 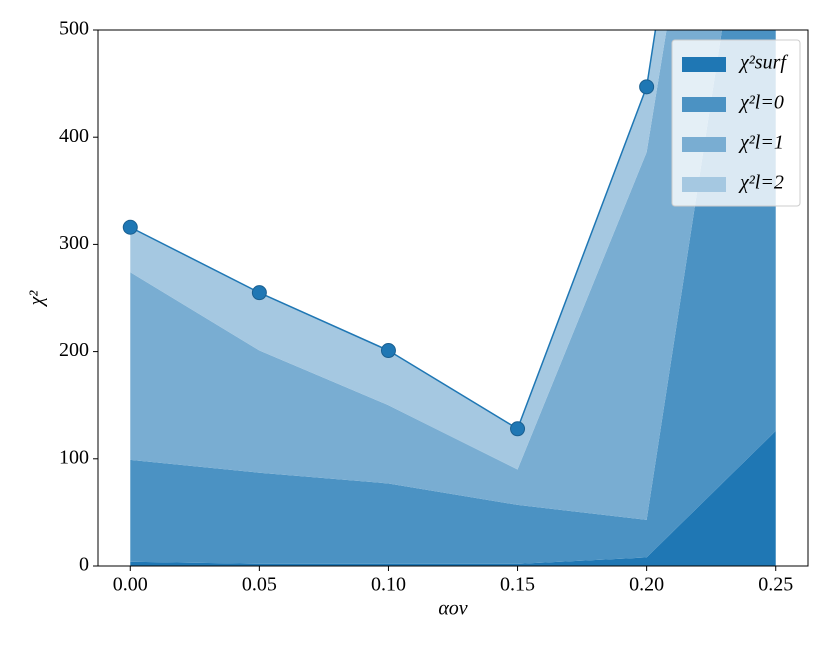 What do you see at coordinates (37, 299) in the screenshot?
I see `y-axis-label: χ²` at bounding box center [37, 299].